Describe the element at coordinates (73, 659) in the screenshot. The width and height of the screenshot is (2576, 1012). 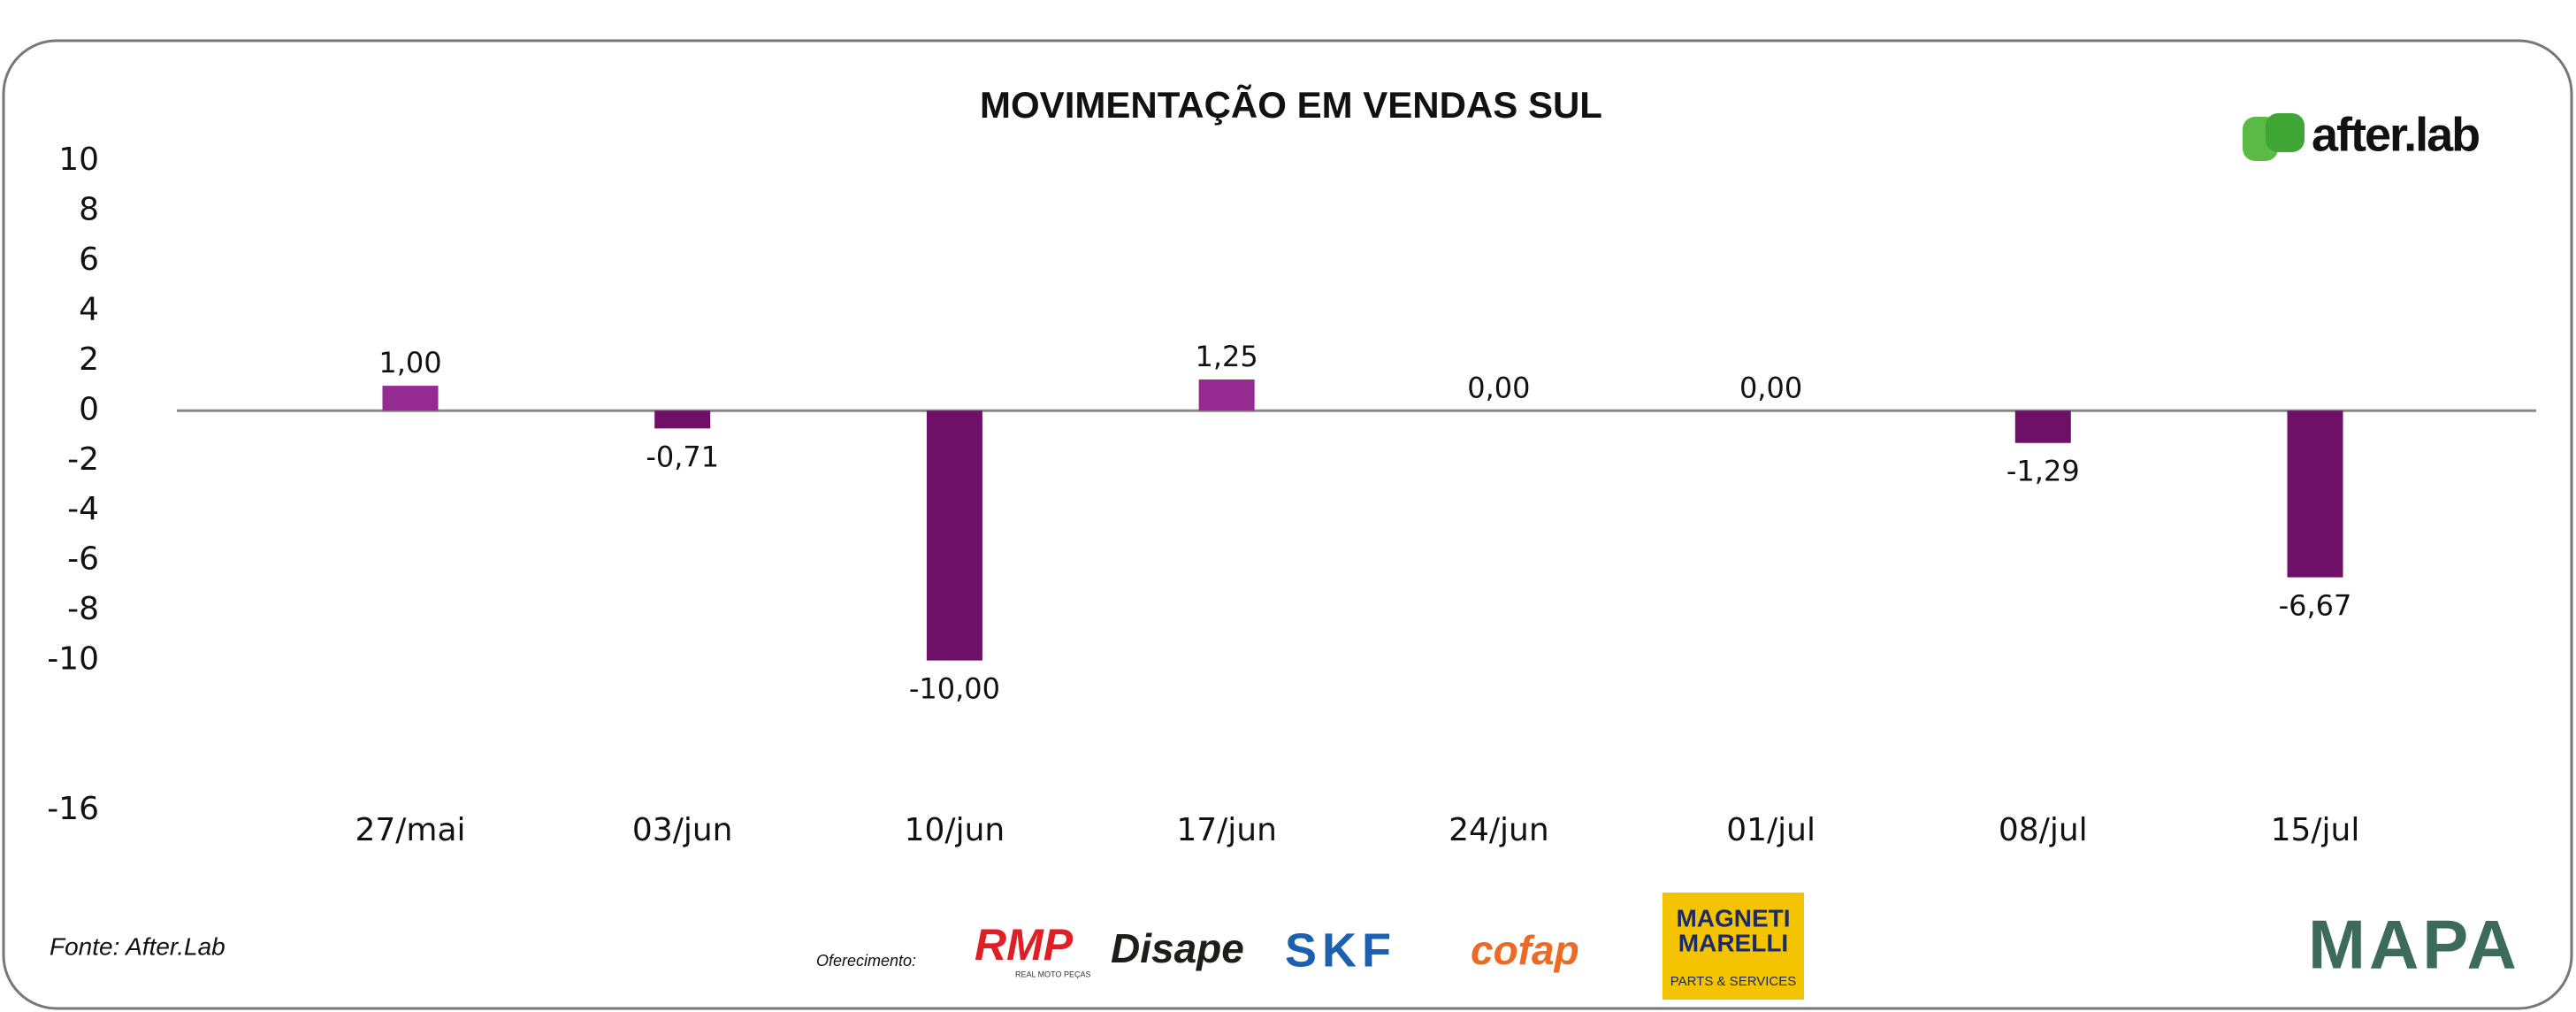
I see `y-tick-label: -10` at that location.